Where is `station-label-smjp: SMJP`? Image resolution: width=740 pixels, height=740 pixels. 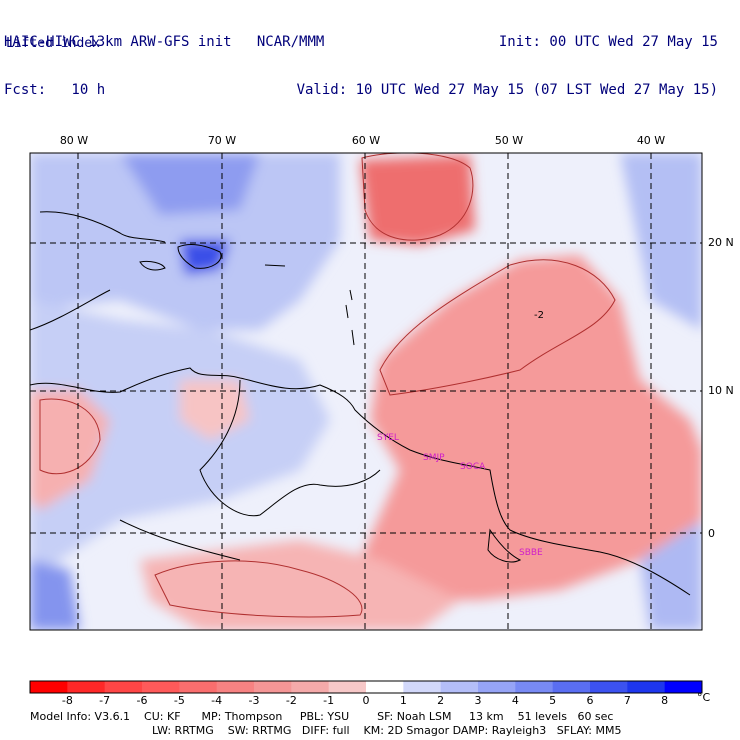
station-label-smjp: SMJP is located at coordinates (434, 458).